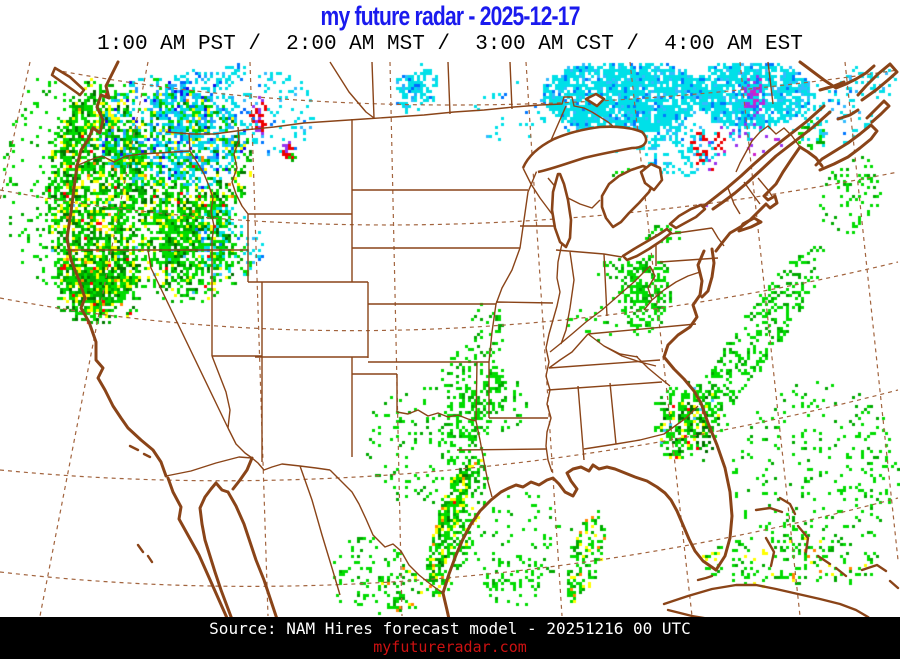  I want to click on vancouver-island, so click(68, 81).